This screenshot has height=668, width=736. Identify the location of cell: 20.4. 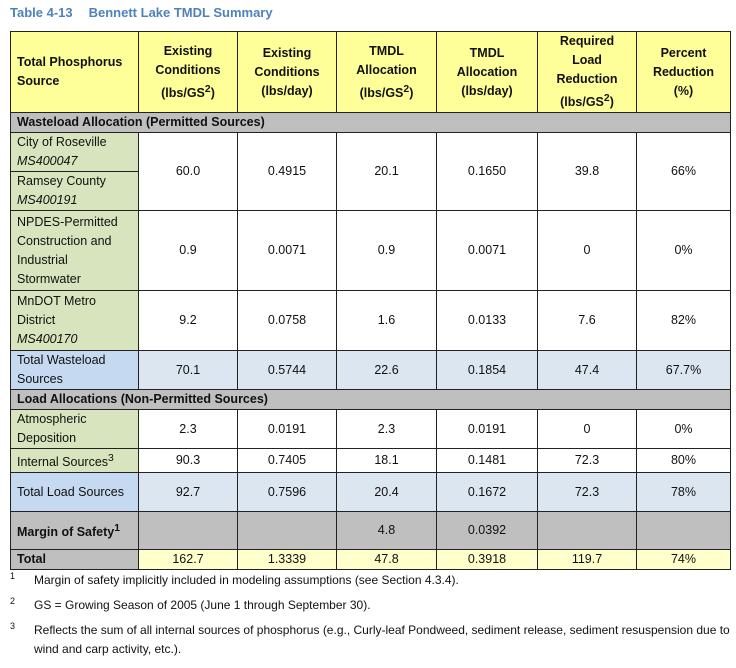
(386, 492).